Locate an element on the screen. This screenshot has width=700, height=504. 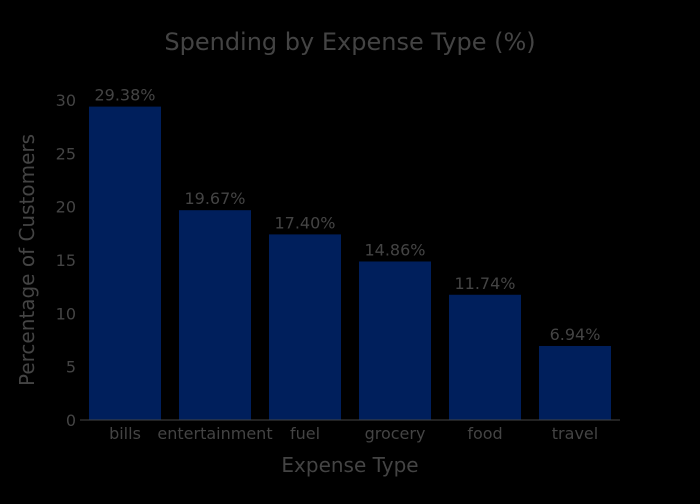
y-tick-label: 0 is located at coordinates (71, 420).